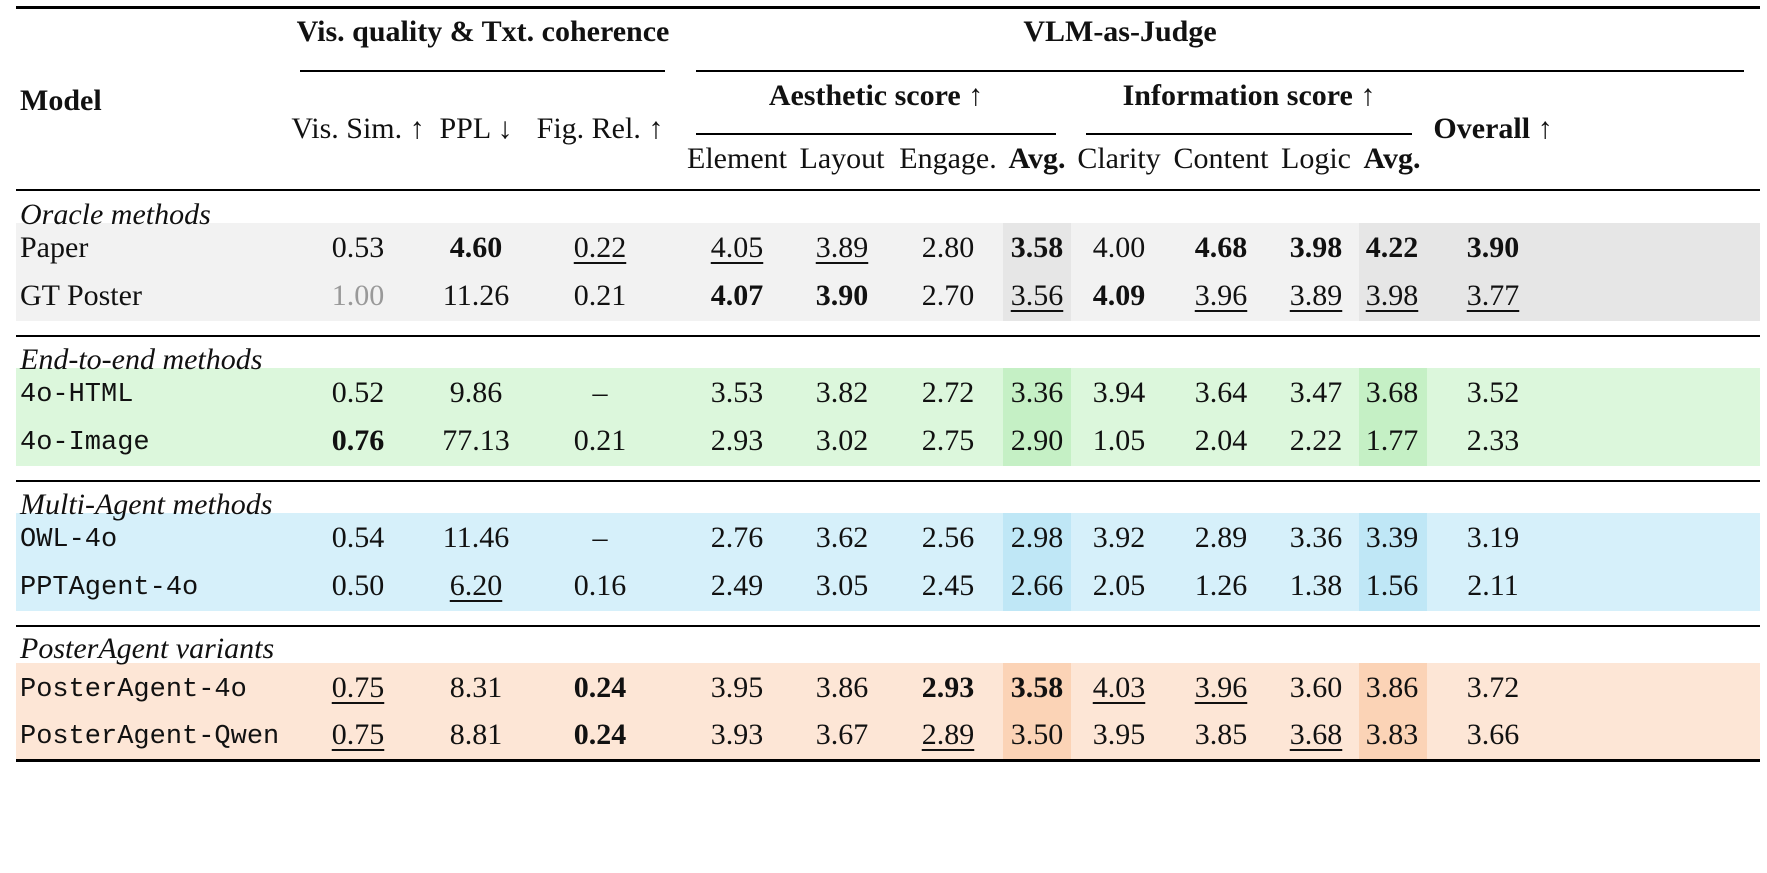 The width and height of the screenshot is (1767, 873). What do you see at coordinates (358, 734) in the screenshot?
I see `table-cell: 0.75` at bounding box center [358, 734].